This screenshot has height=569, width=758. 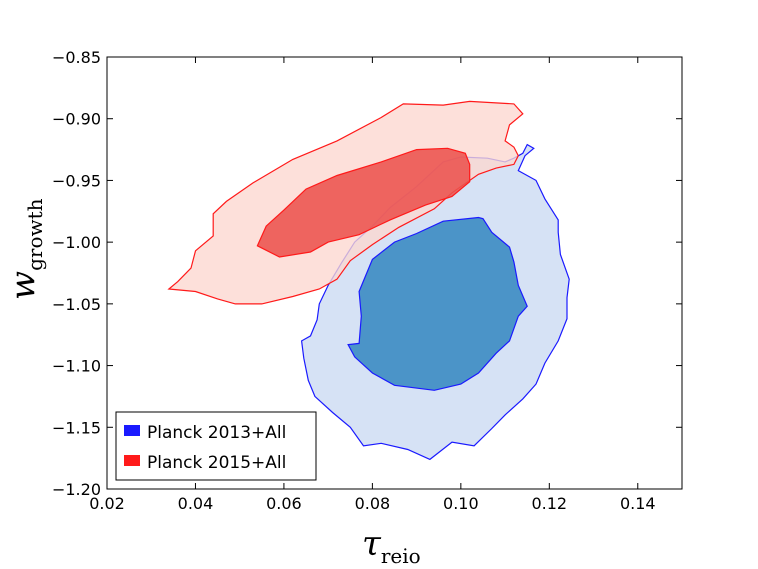 I want to click on y-axis-label: wgrowth, so click(x=25, y=249).